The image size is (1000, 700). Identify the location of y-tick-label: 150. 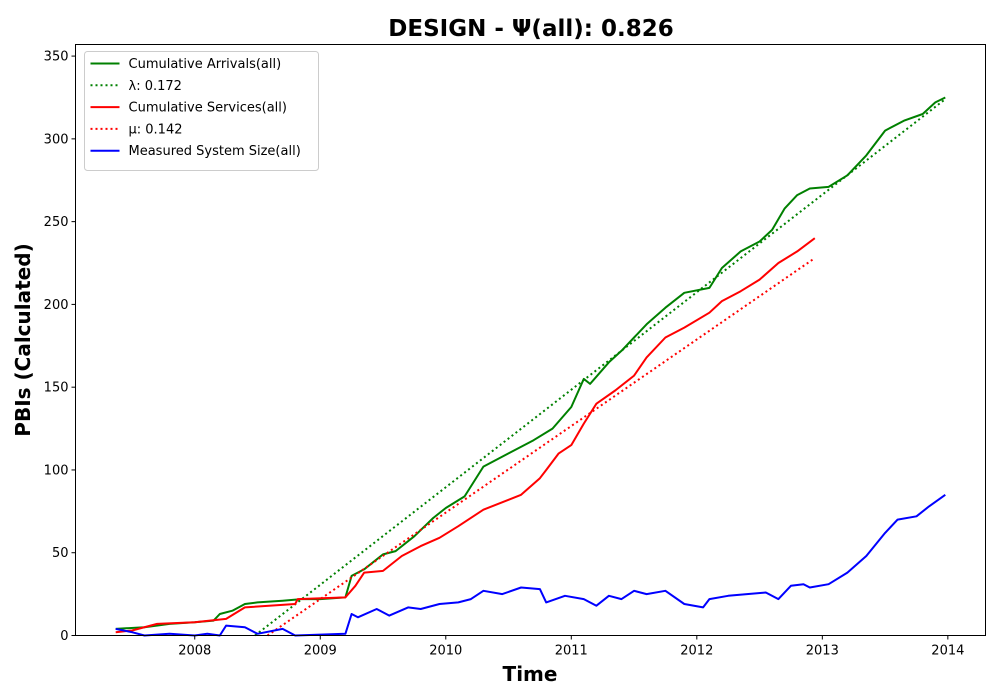
(56, 388).